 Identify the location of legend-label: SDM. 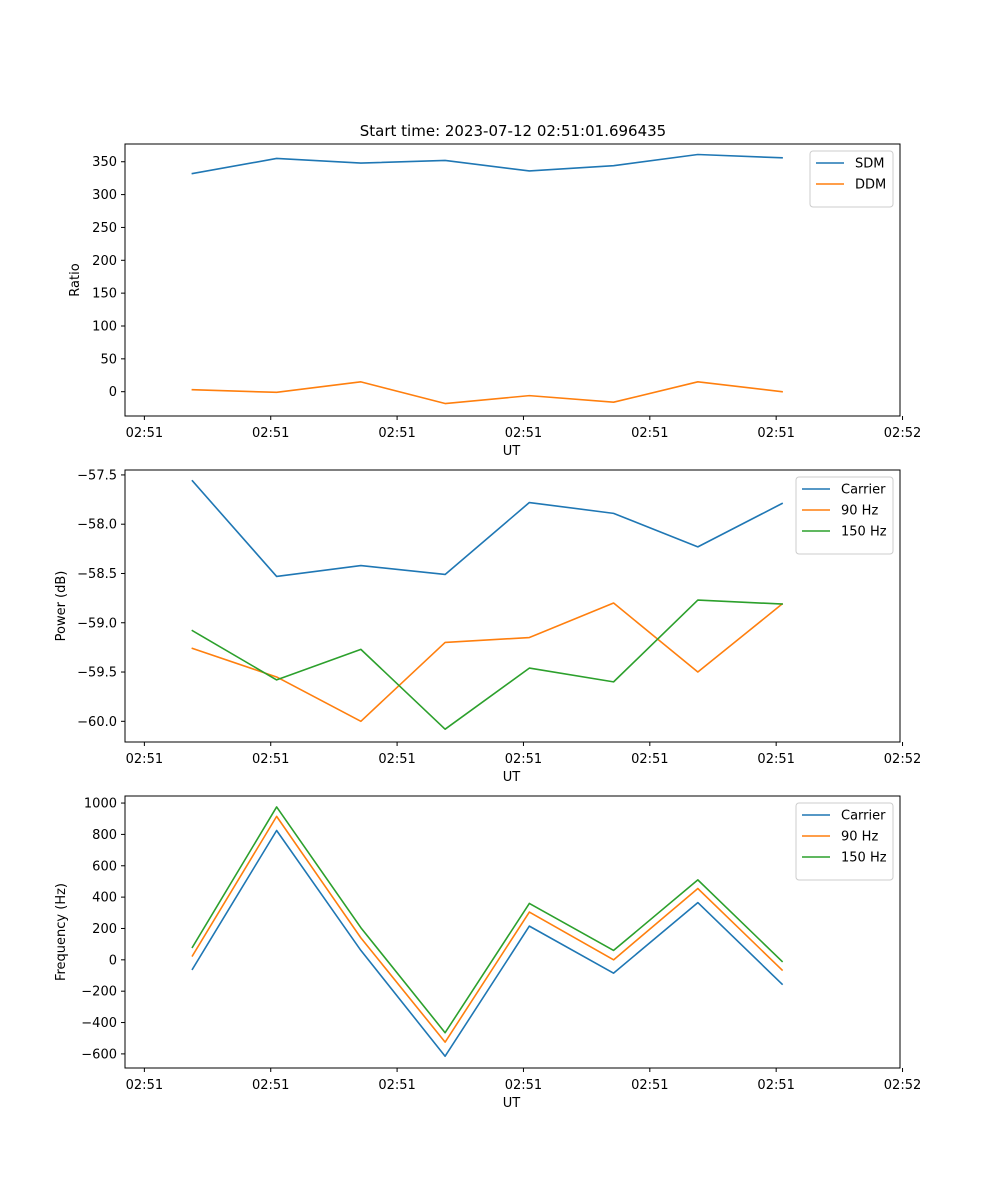
(869, 164).